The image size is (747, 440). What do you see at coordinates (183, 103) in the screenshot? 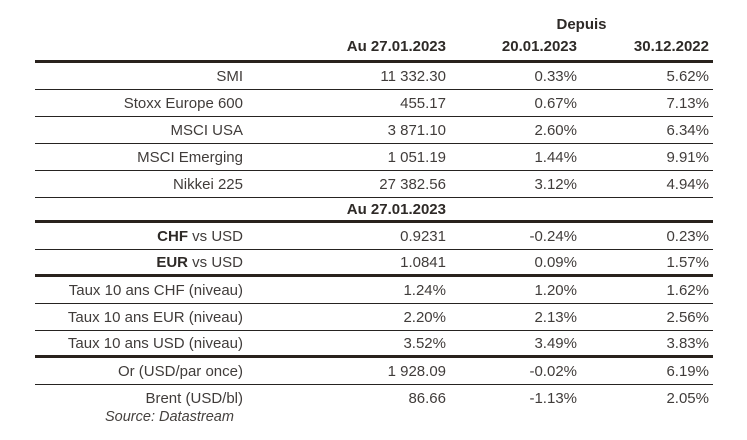
I see `row-label: Stoxx Europe 600` at bounding box center [183, 103].